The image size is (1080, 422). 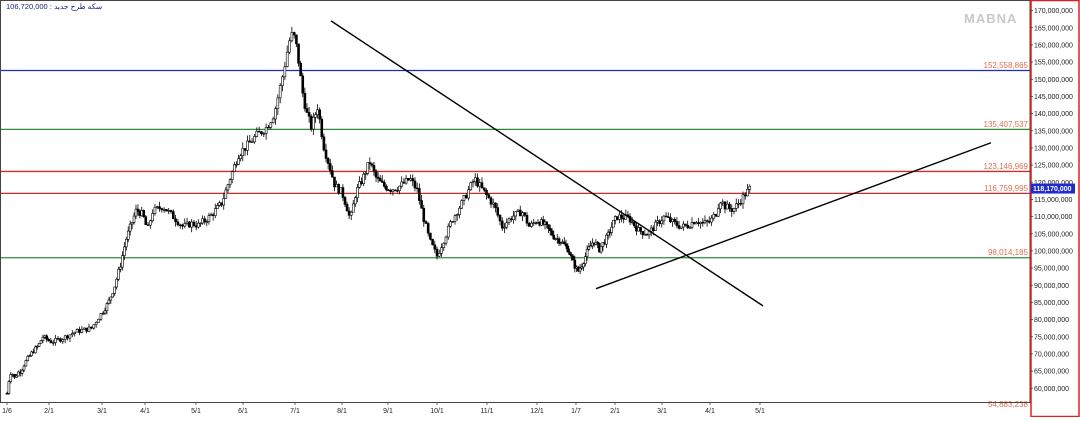 I want to click on x-tick-label-10: 11/1, so click(x=486, y=411).